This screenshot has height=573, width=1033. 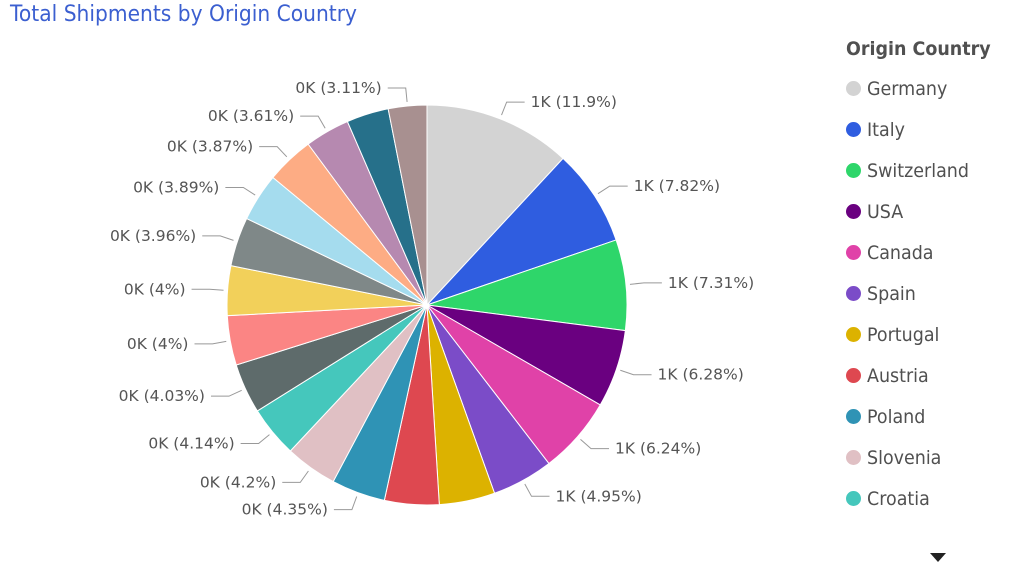 What do you see at coordinates (900, 252) in the screenshot?
I see `legend-label: Canada` at bounding box center [900, 252].